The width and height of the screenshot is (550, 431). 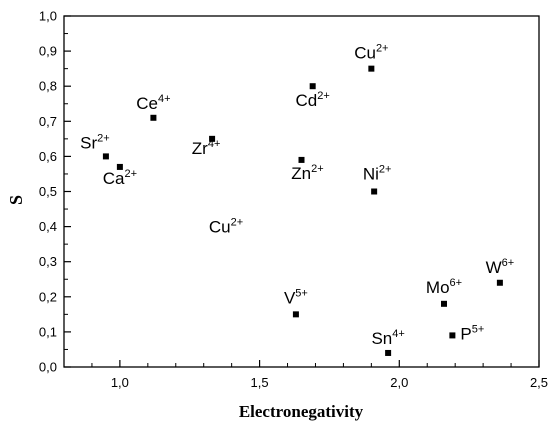 I want to click on point-label-w: W6+, so click(x=500, y=267).